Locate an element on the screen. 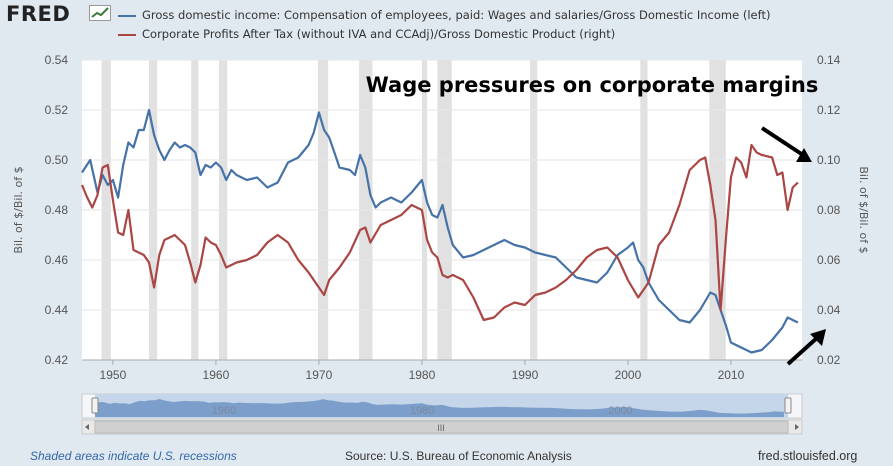 The width and height of the screenshot is (893, 466). navigator-tick-label: 1980 is located at coordinates (422, 411).